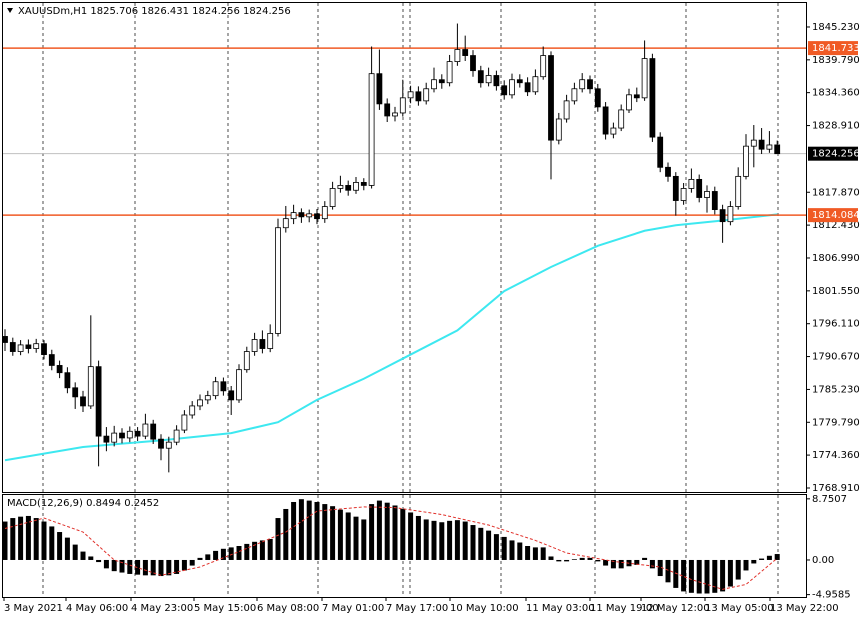  What do you see at coordinates (836, 389) in the screenshot?
I see `y-tick-label: 1785.230` at bounding box center [836, 389].